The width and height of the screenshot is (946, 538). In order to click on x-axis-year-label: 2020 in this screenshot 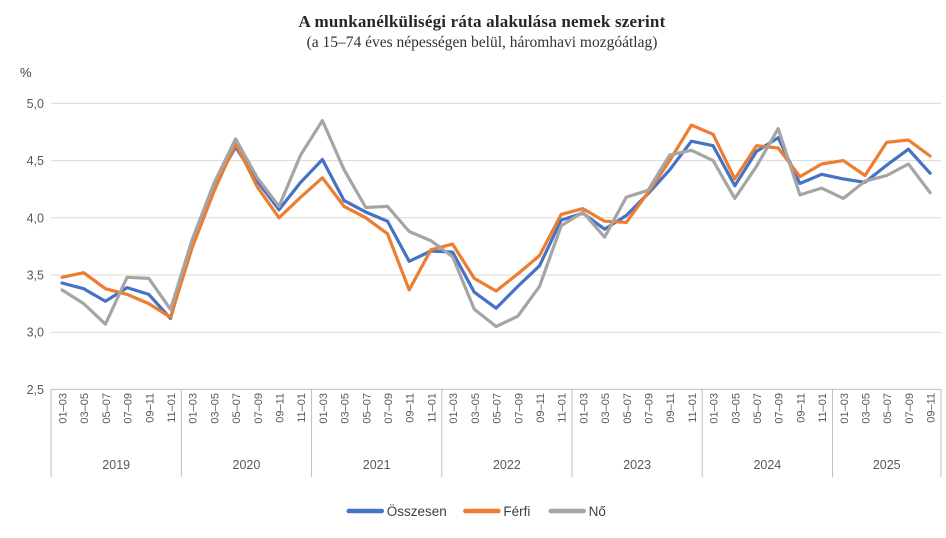, I will do `click(247, 465)`.